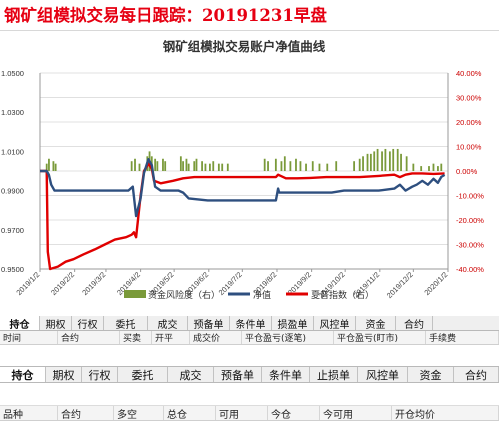  I want to click on position-tab-0: 持仓, so click(23, 374).